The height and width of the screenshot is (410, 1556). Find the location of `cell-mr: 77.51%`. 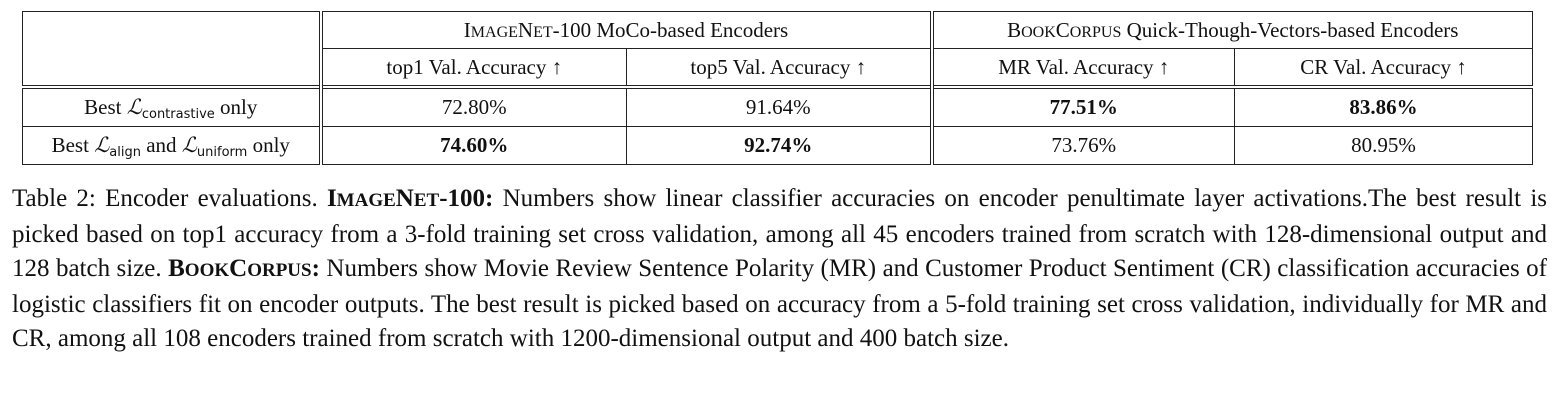

cell-mr: 77.51% is located at coordinates (1082, 106).